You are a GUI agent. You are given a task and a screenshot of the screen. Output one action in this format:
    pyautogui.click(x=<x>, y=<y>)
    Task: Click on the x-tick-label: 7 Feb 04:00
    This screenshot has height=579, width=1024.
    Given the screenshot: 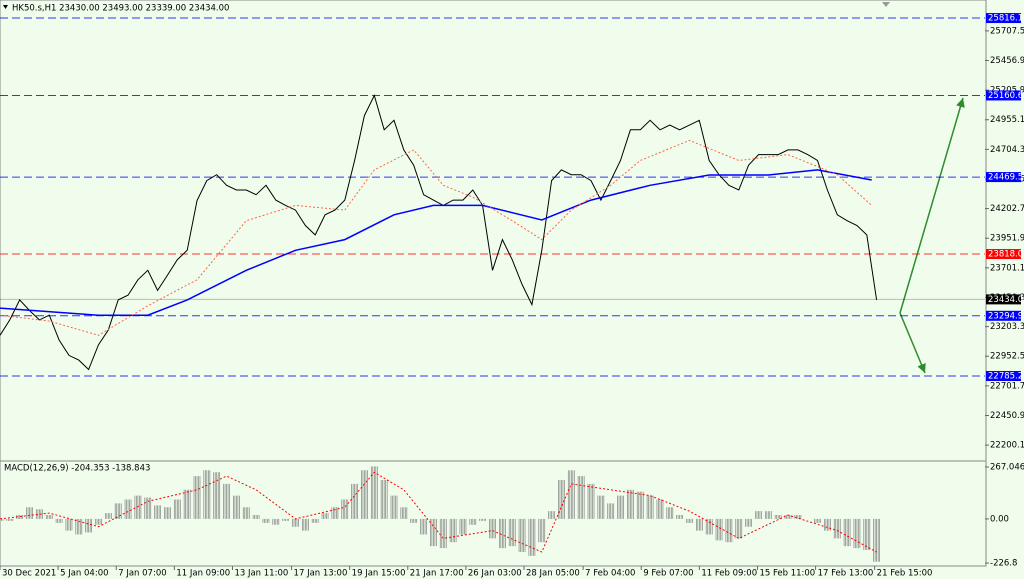 What is the action you would take?
    pyautogui.click(x=610, y=574)
    